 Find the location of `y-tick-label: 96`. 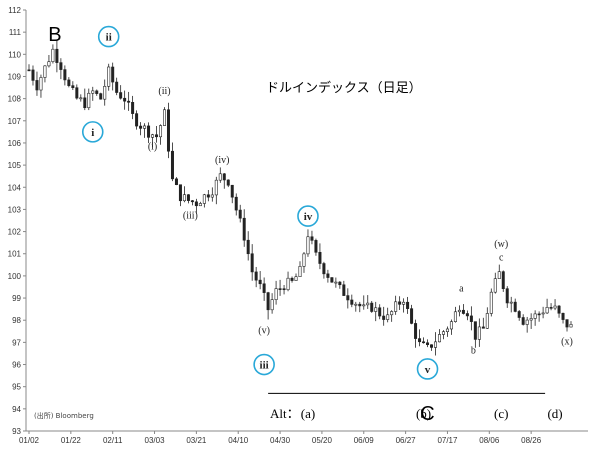

y-tick-label: 96 is located at coordinates (16, 365).